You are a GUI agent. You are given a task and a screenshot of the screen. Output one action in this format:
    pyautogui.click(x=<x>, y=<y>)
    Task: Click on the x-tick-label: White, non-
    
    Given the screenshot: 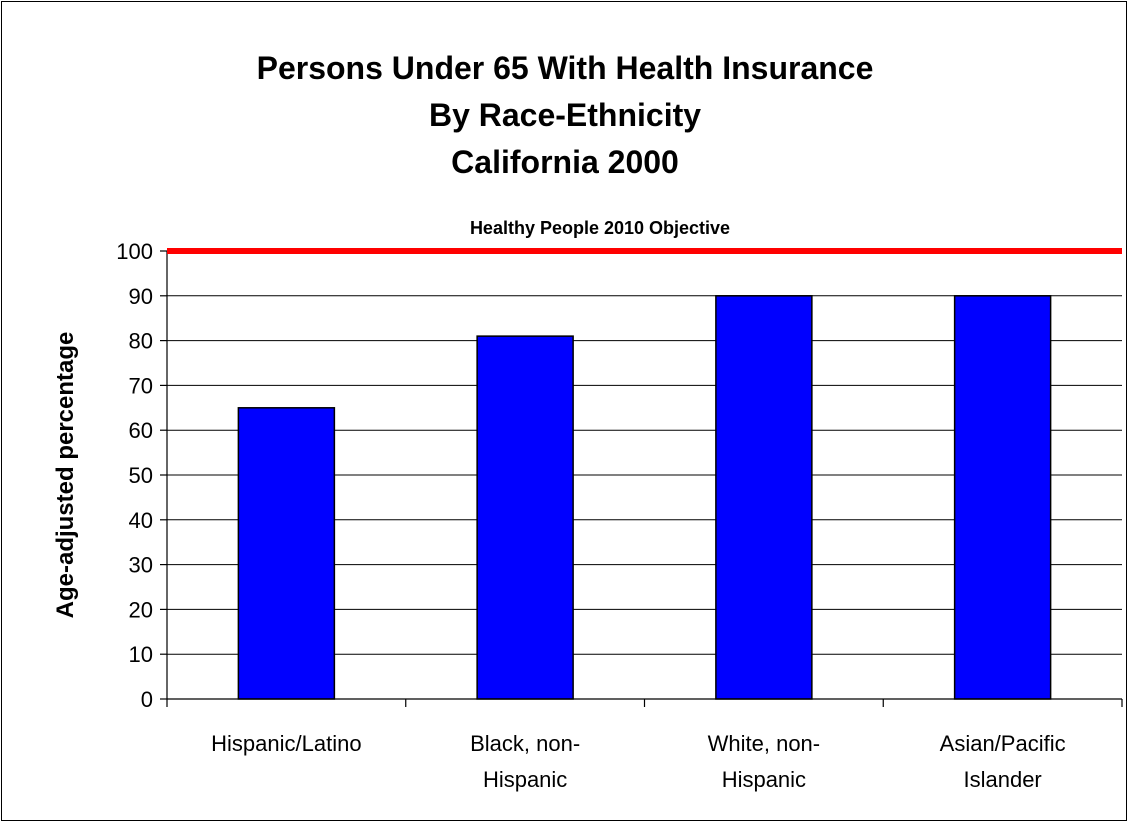 What is the action you would take?
    pyautogui.click(x=764, y=743)
    